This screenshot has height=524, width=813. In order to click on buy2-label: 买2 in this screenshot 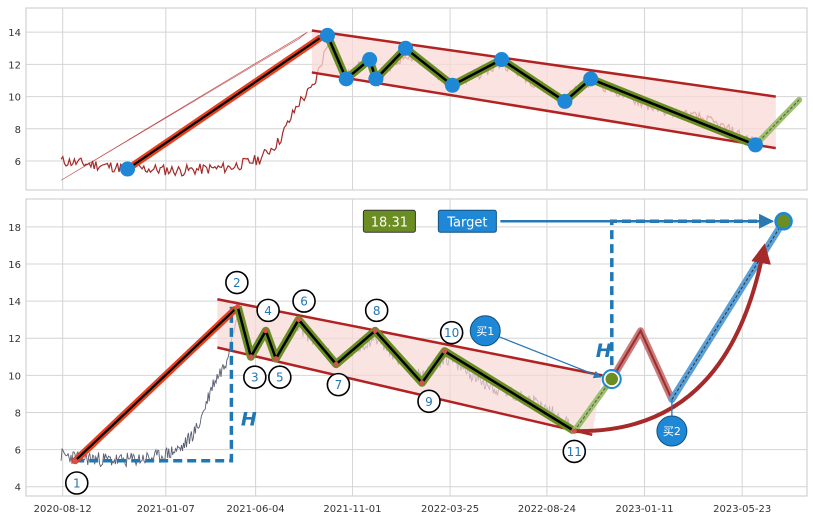, I will do `click(672, 431)`.